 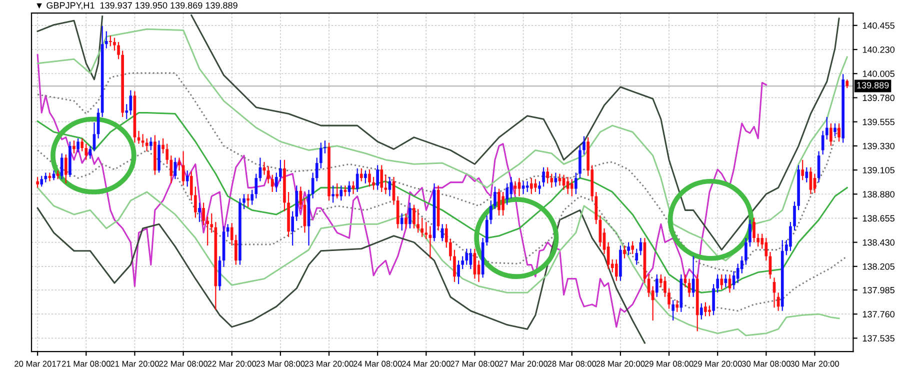 I want to click on y-tick-label: 139.105, so click(x=878, y=170).